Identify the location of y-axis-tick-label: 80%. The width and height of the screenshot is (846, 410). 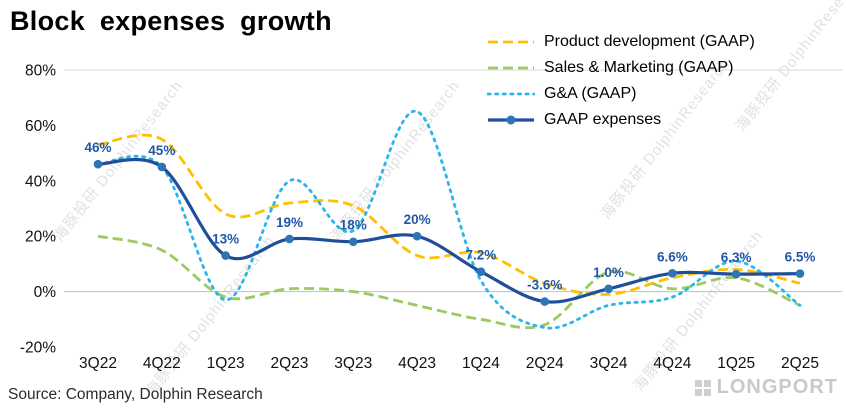
(40, 71).